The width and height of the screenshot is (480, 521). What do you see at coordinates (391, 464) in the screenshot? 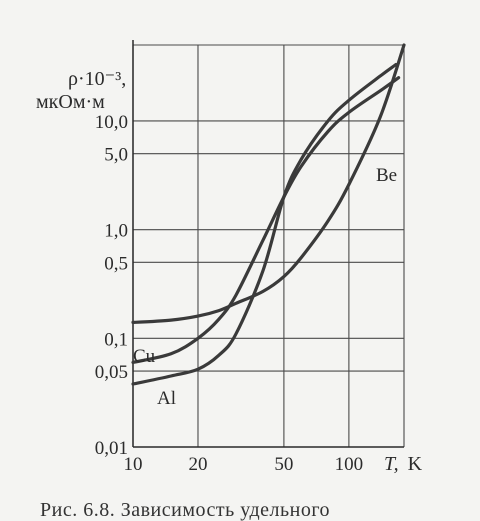
I see `x-axis-title-variable: T,` at bounding box center [391, 464].